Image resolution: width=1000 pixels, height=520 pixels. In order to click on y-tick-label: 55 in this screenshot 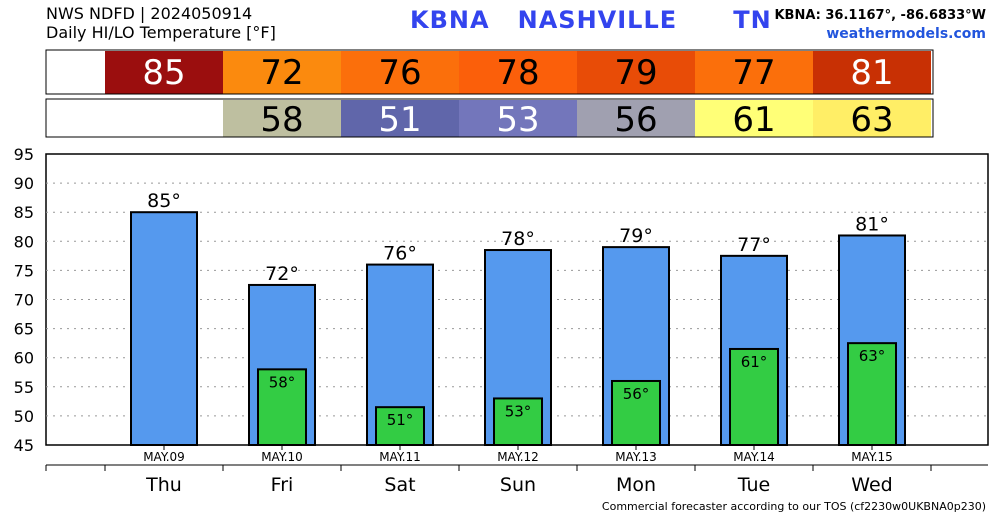, I will do `click(24, 387)`.